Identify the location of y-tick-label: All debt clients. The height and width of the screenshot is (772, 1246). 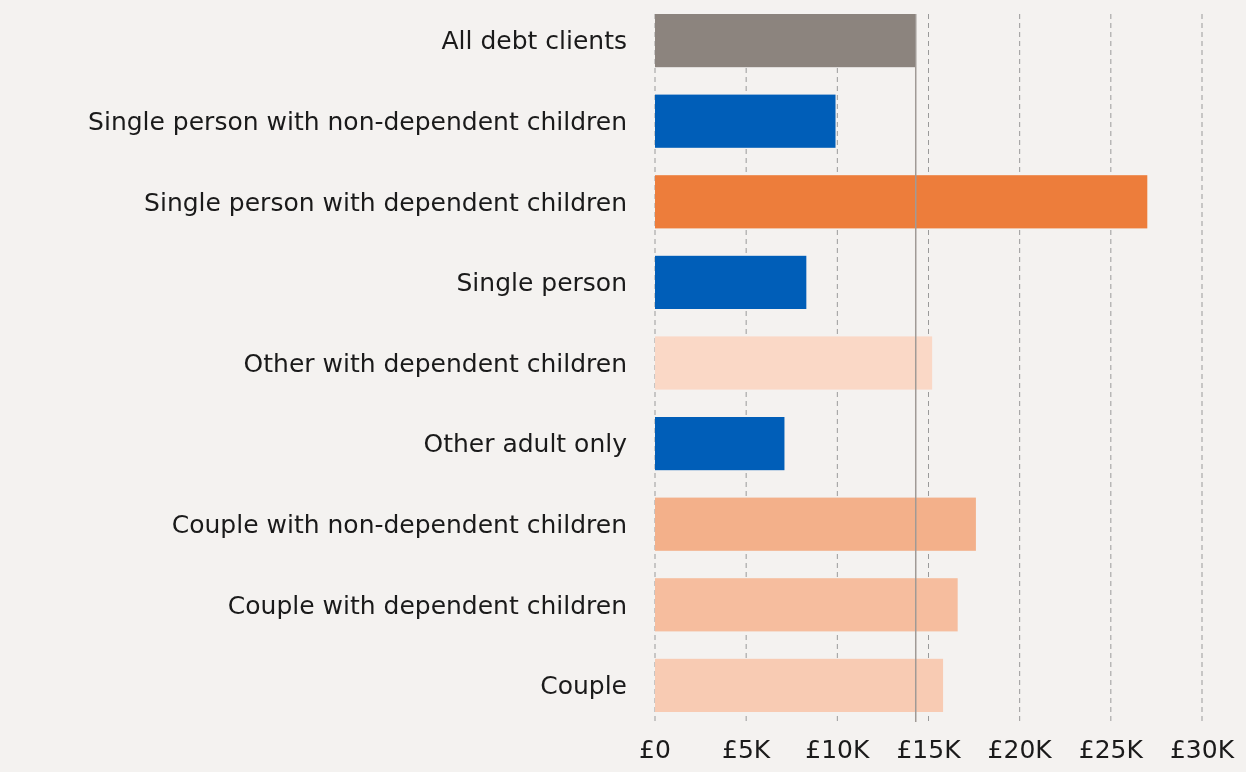
(534, 41).